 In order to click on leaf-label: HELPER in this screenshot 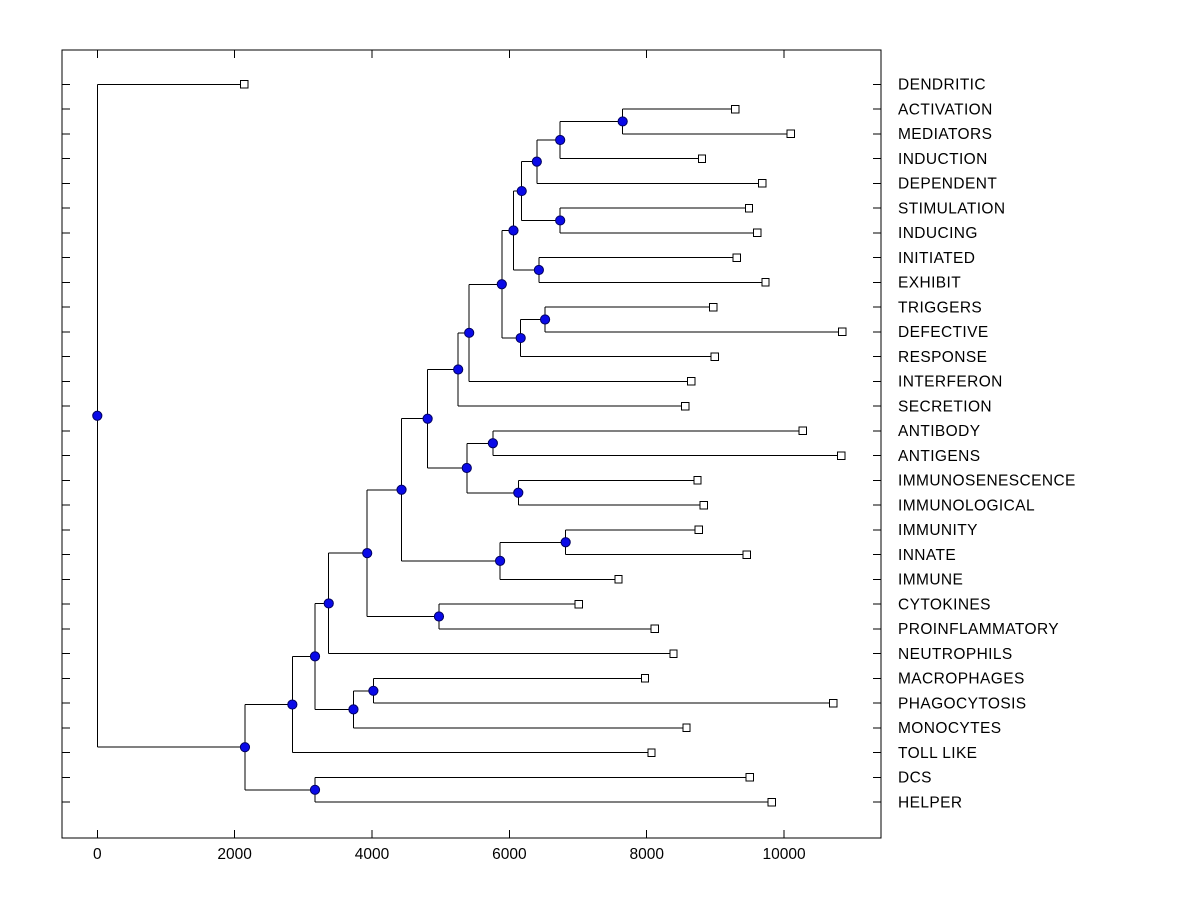, I will do `click(930, 802)`.